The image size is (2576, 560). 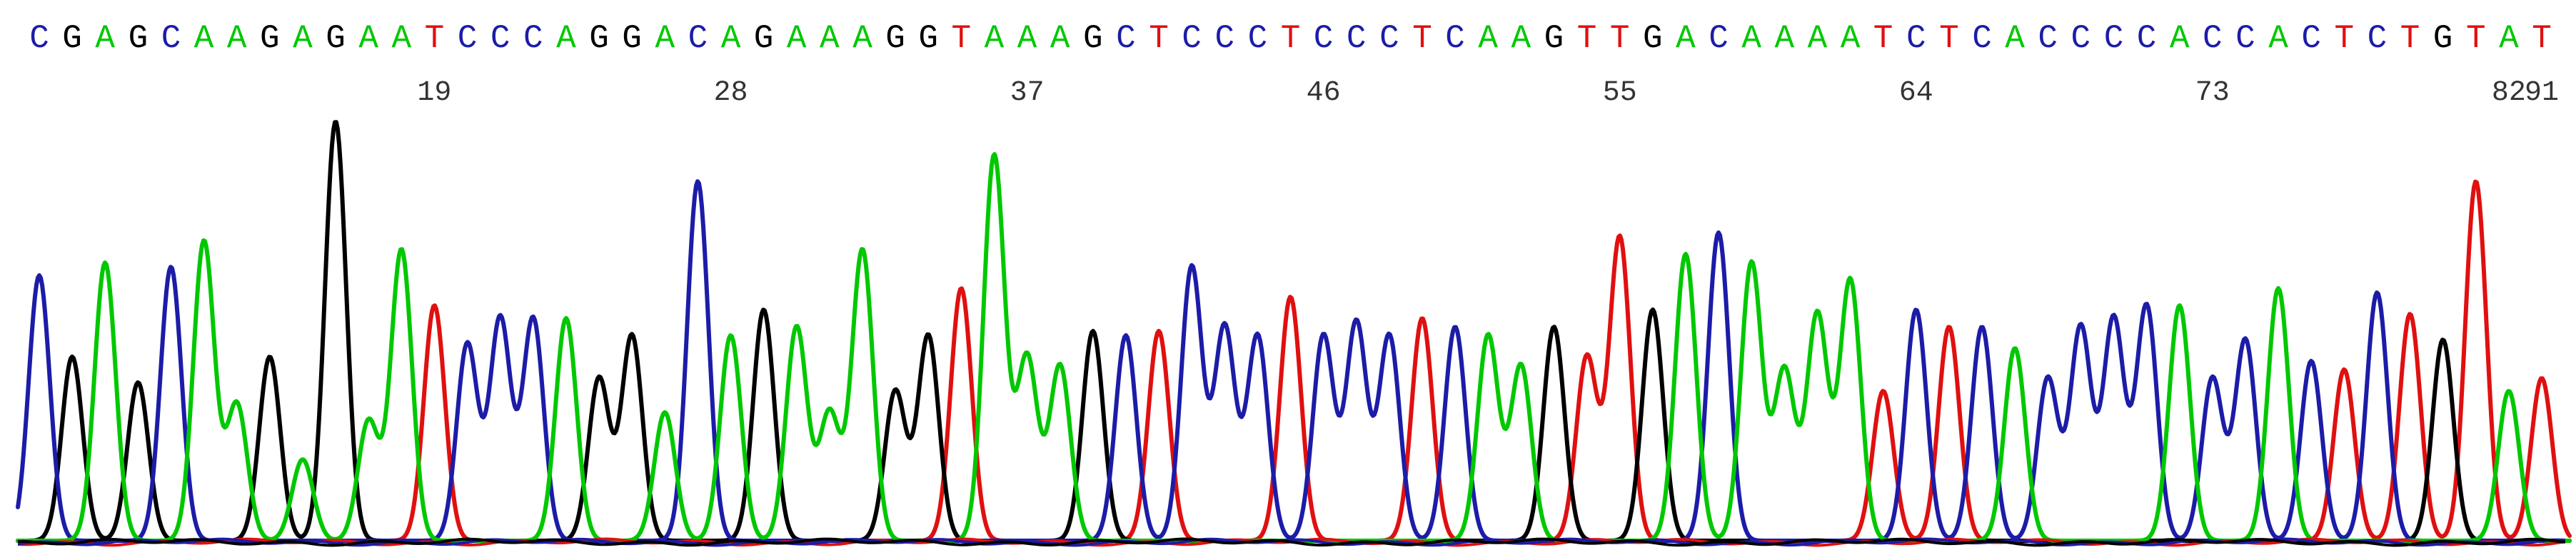 What do you see at coordinates (2212, 93) in the screenshot?
I see `position-label: 73` at bounding box center [2212, 93].